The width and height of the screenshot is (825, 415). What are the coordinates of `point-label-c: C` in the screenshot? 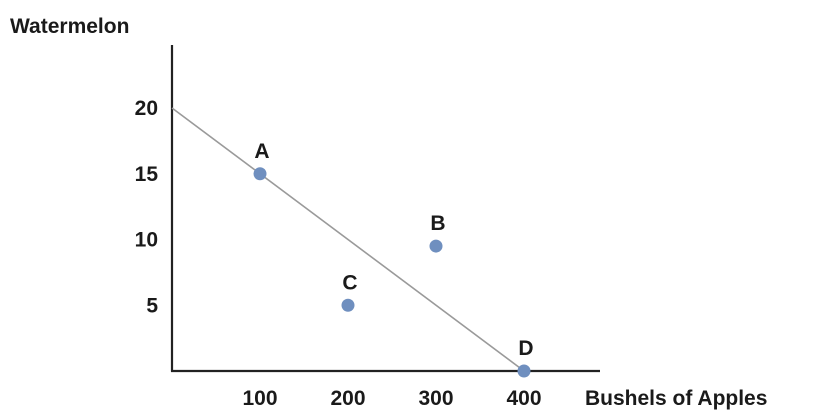 It's located at (349, 282).